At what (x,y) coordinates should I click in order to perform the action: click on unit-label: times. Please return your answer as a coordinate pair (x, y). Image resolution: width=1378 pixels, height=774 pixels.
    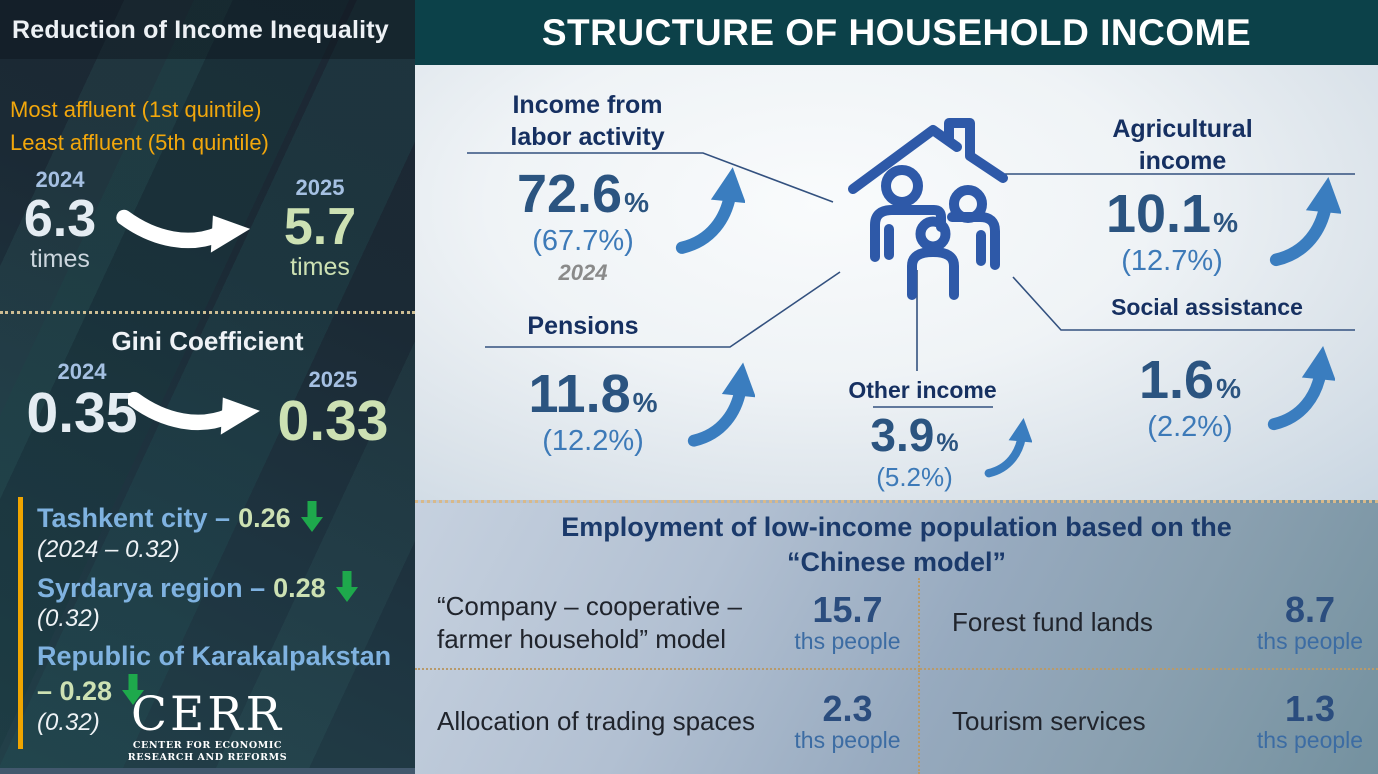
    Looking at the image, I should click on (320, 267).